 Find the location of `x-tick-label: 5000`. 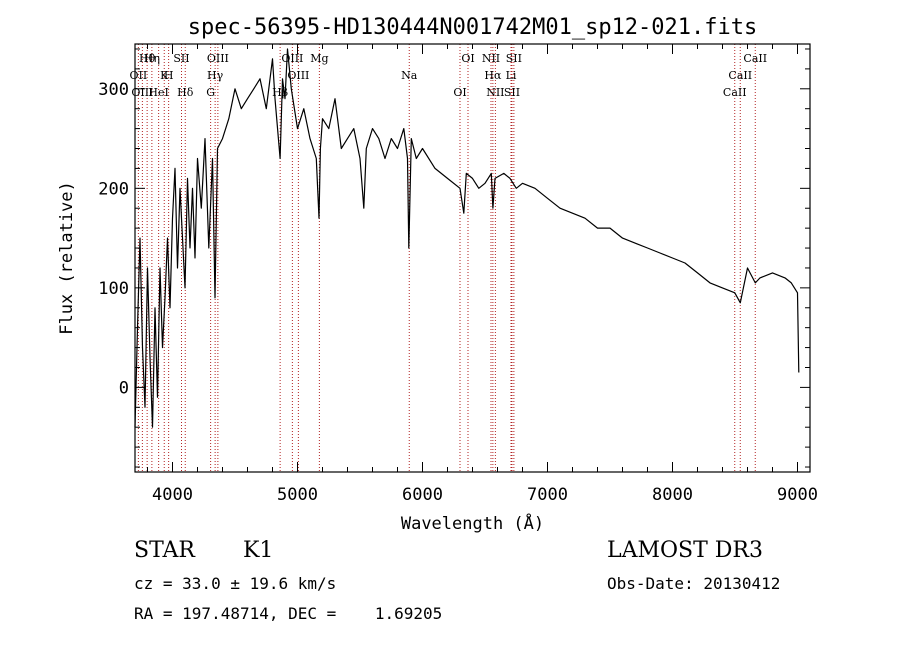

x-tick-label: 5000 is located at coordinates (297, 495).